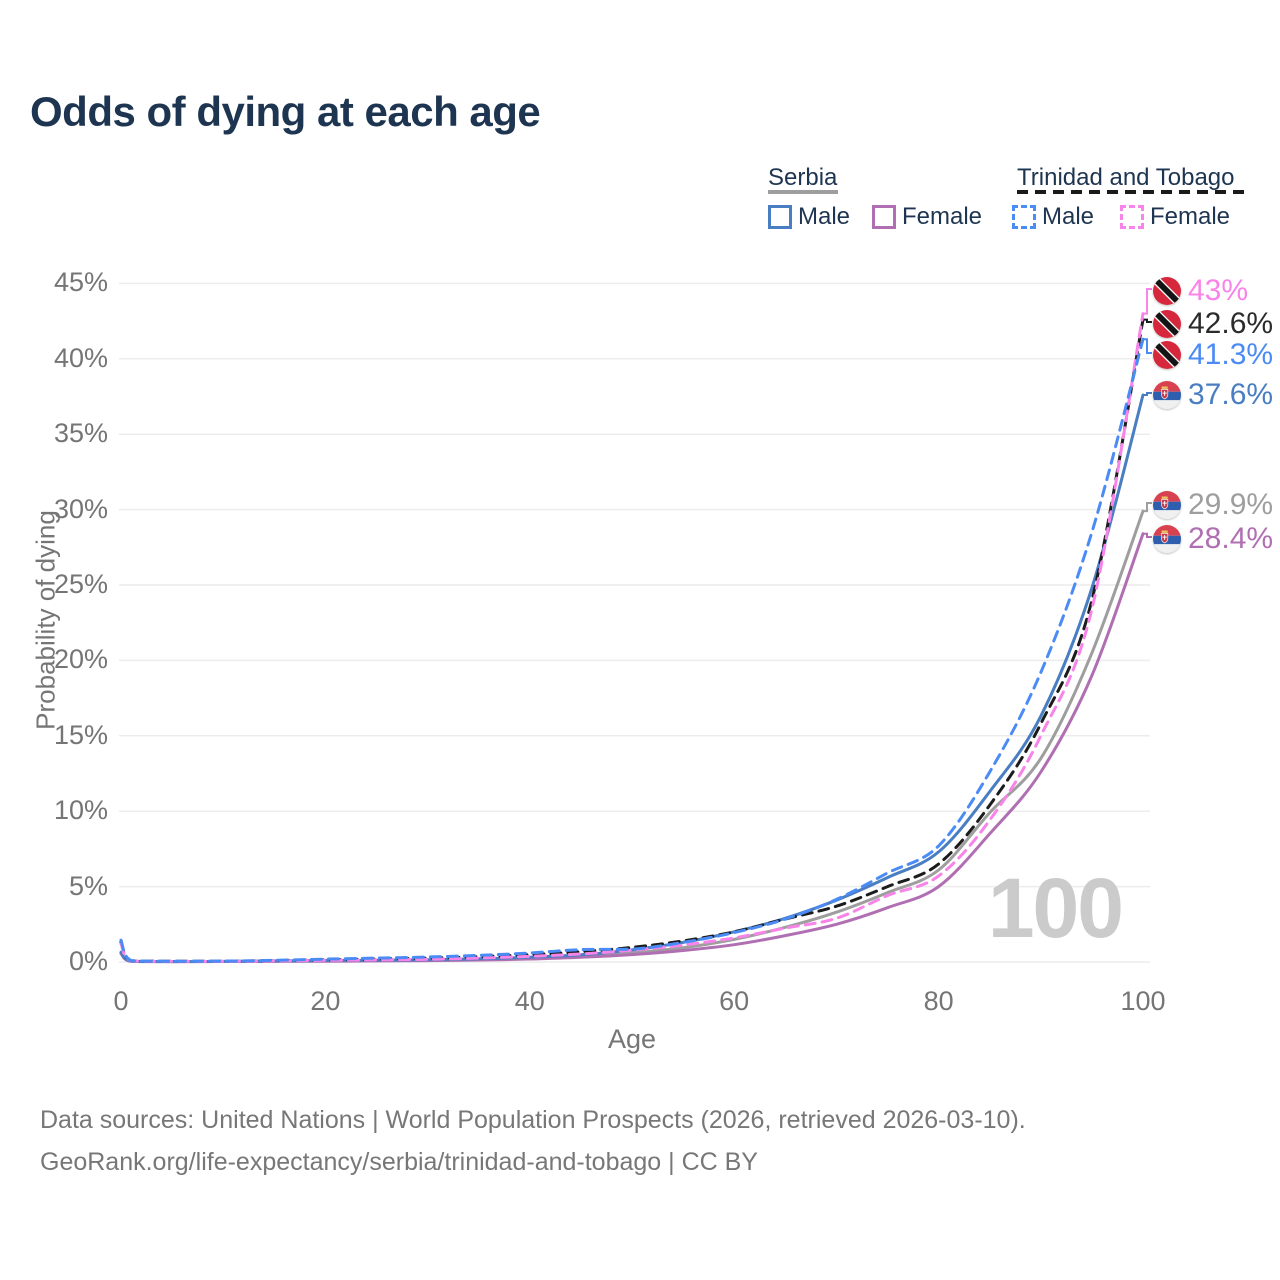 This screenshot has width=1280, height=1280. What do you see at coordinates (1231, 504) in the screenshot?
I see `end-label-value: 29.9%` at bounding box center [1231, 504].